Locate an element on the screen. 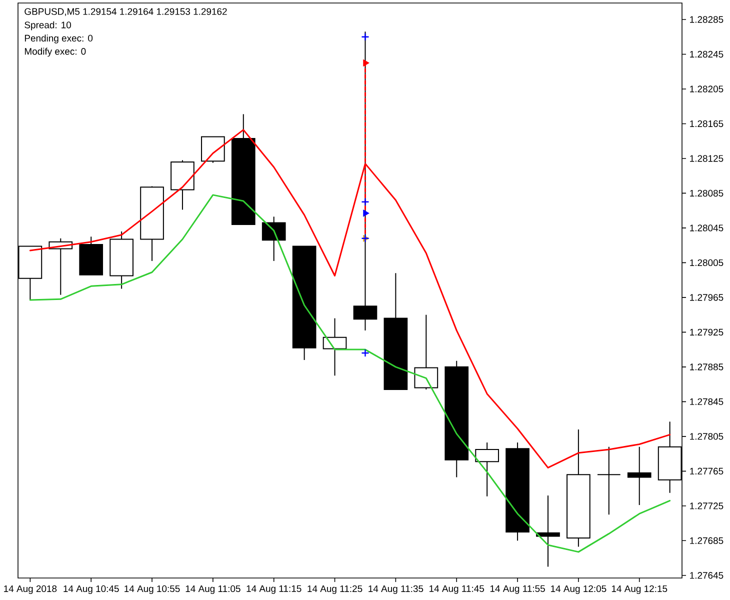 The height and width of the screenshot is (600, 730). y-tick-label: 1.28165 is located at coordinates (707, 124).